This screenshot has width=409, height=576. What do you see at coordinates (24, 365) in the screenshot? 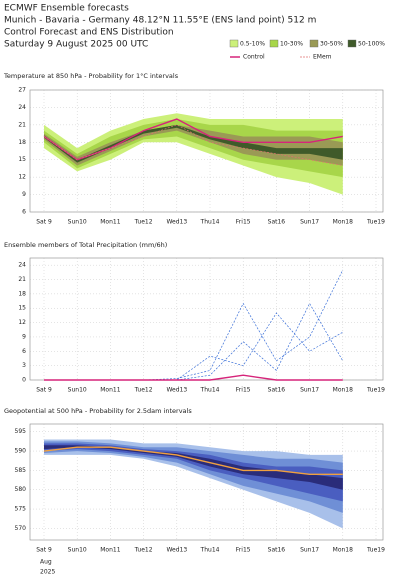
I see `y-tick-label: 3` at bounding box center [24, 365].